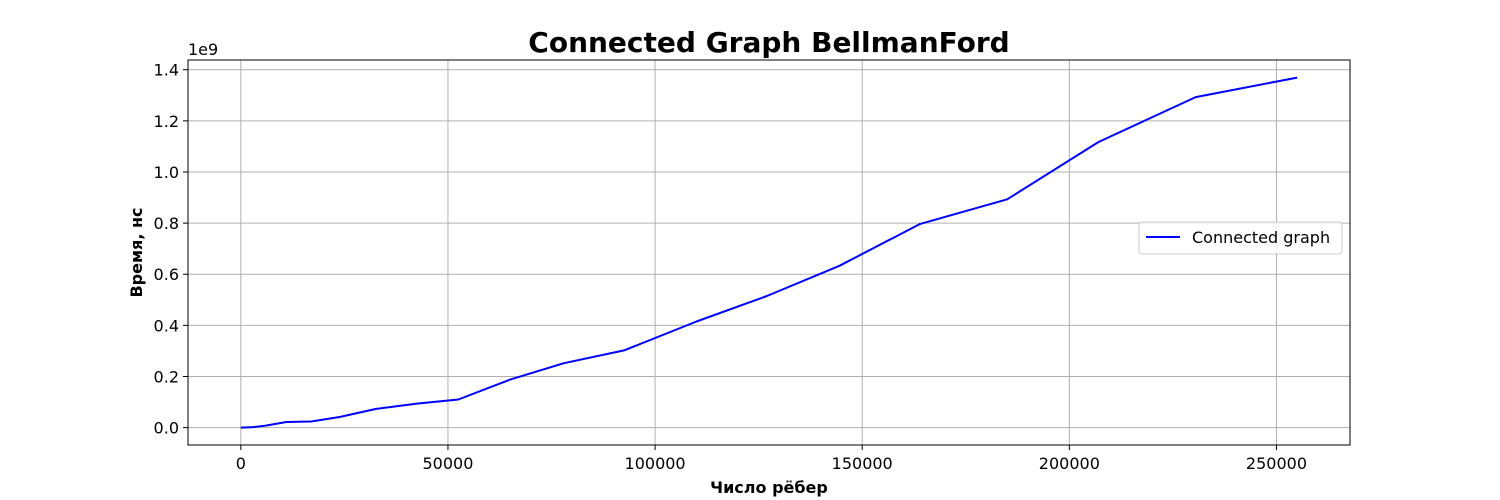  Describe the element at coordinates (166, 121) in the screenshot. I see `y-tick-label: 1.2` at that location.